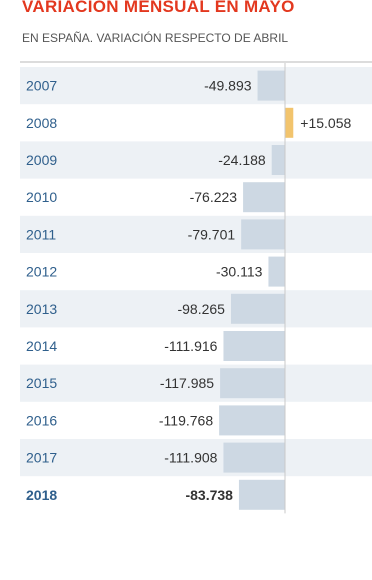 Image resolution: width=372 pixels, height=580 pixels. I want to click on year-label: 2008, so click(41, 123).